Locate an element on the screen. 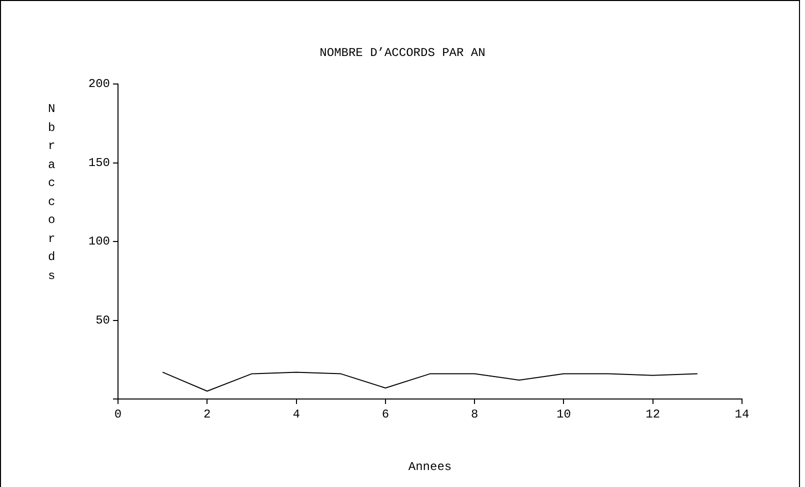 The height and width of the screenshot is (487, 805). y-tick-label: 100 is located at coordinates (99, 241).